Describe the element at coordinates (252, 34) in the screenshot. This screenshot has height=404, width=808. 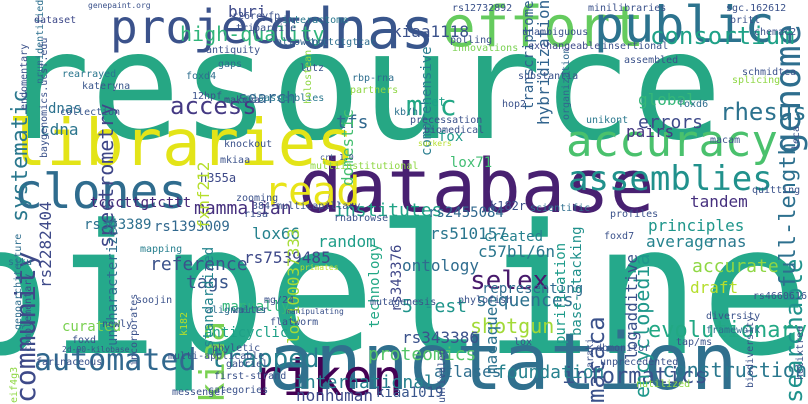
I see `word-high-quality: high-quality` at that location.